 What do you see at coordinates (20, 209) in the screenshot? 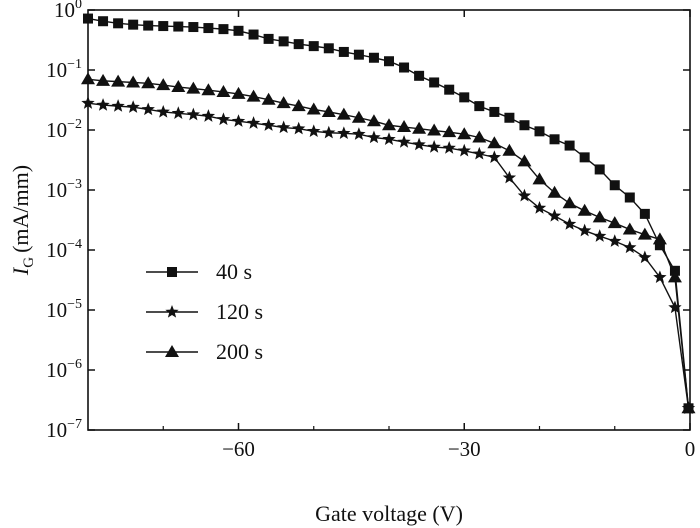
I see `y-axis-unit: (mA/mm)` at bounding box center [20, 209].